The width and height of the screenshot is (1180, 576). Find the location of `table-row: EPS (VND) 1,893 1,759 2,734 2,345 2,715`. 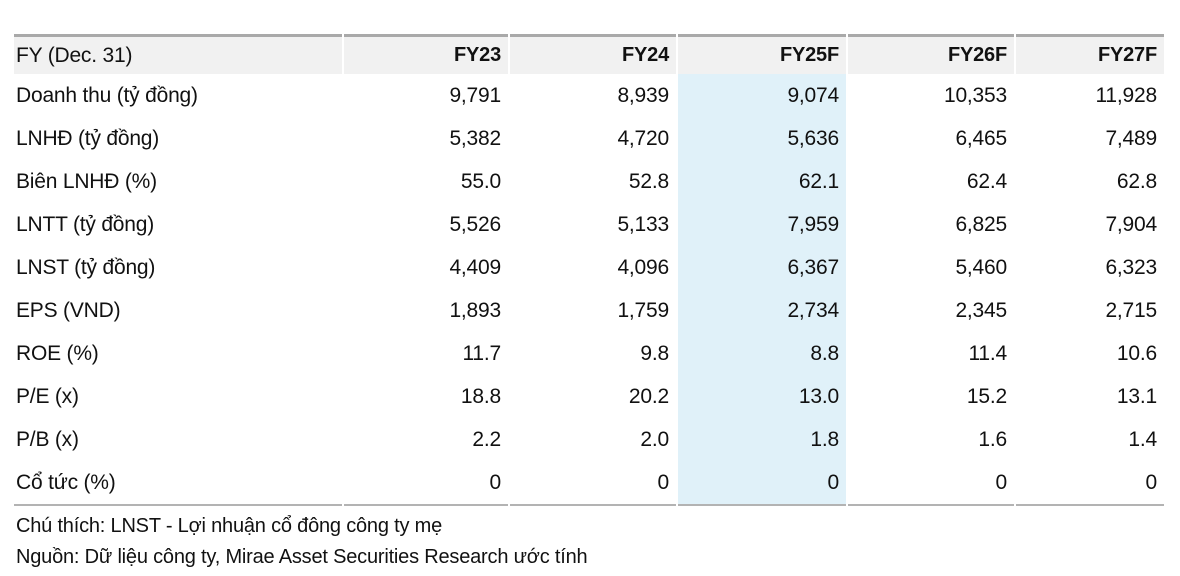

table-row: EPS (VND) 1,893 1,759 2,734 2,345 2,715 is located at coordinates (589, 310).